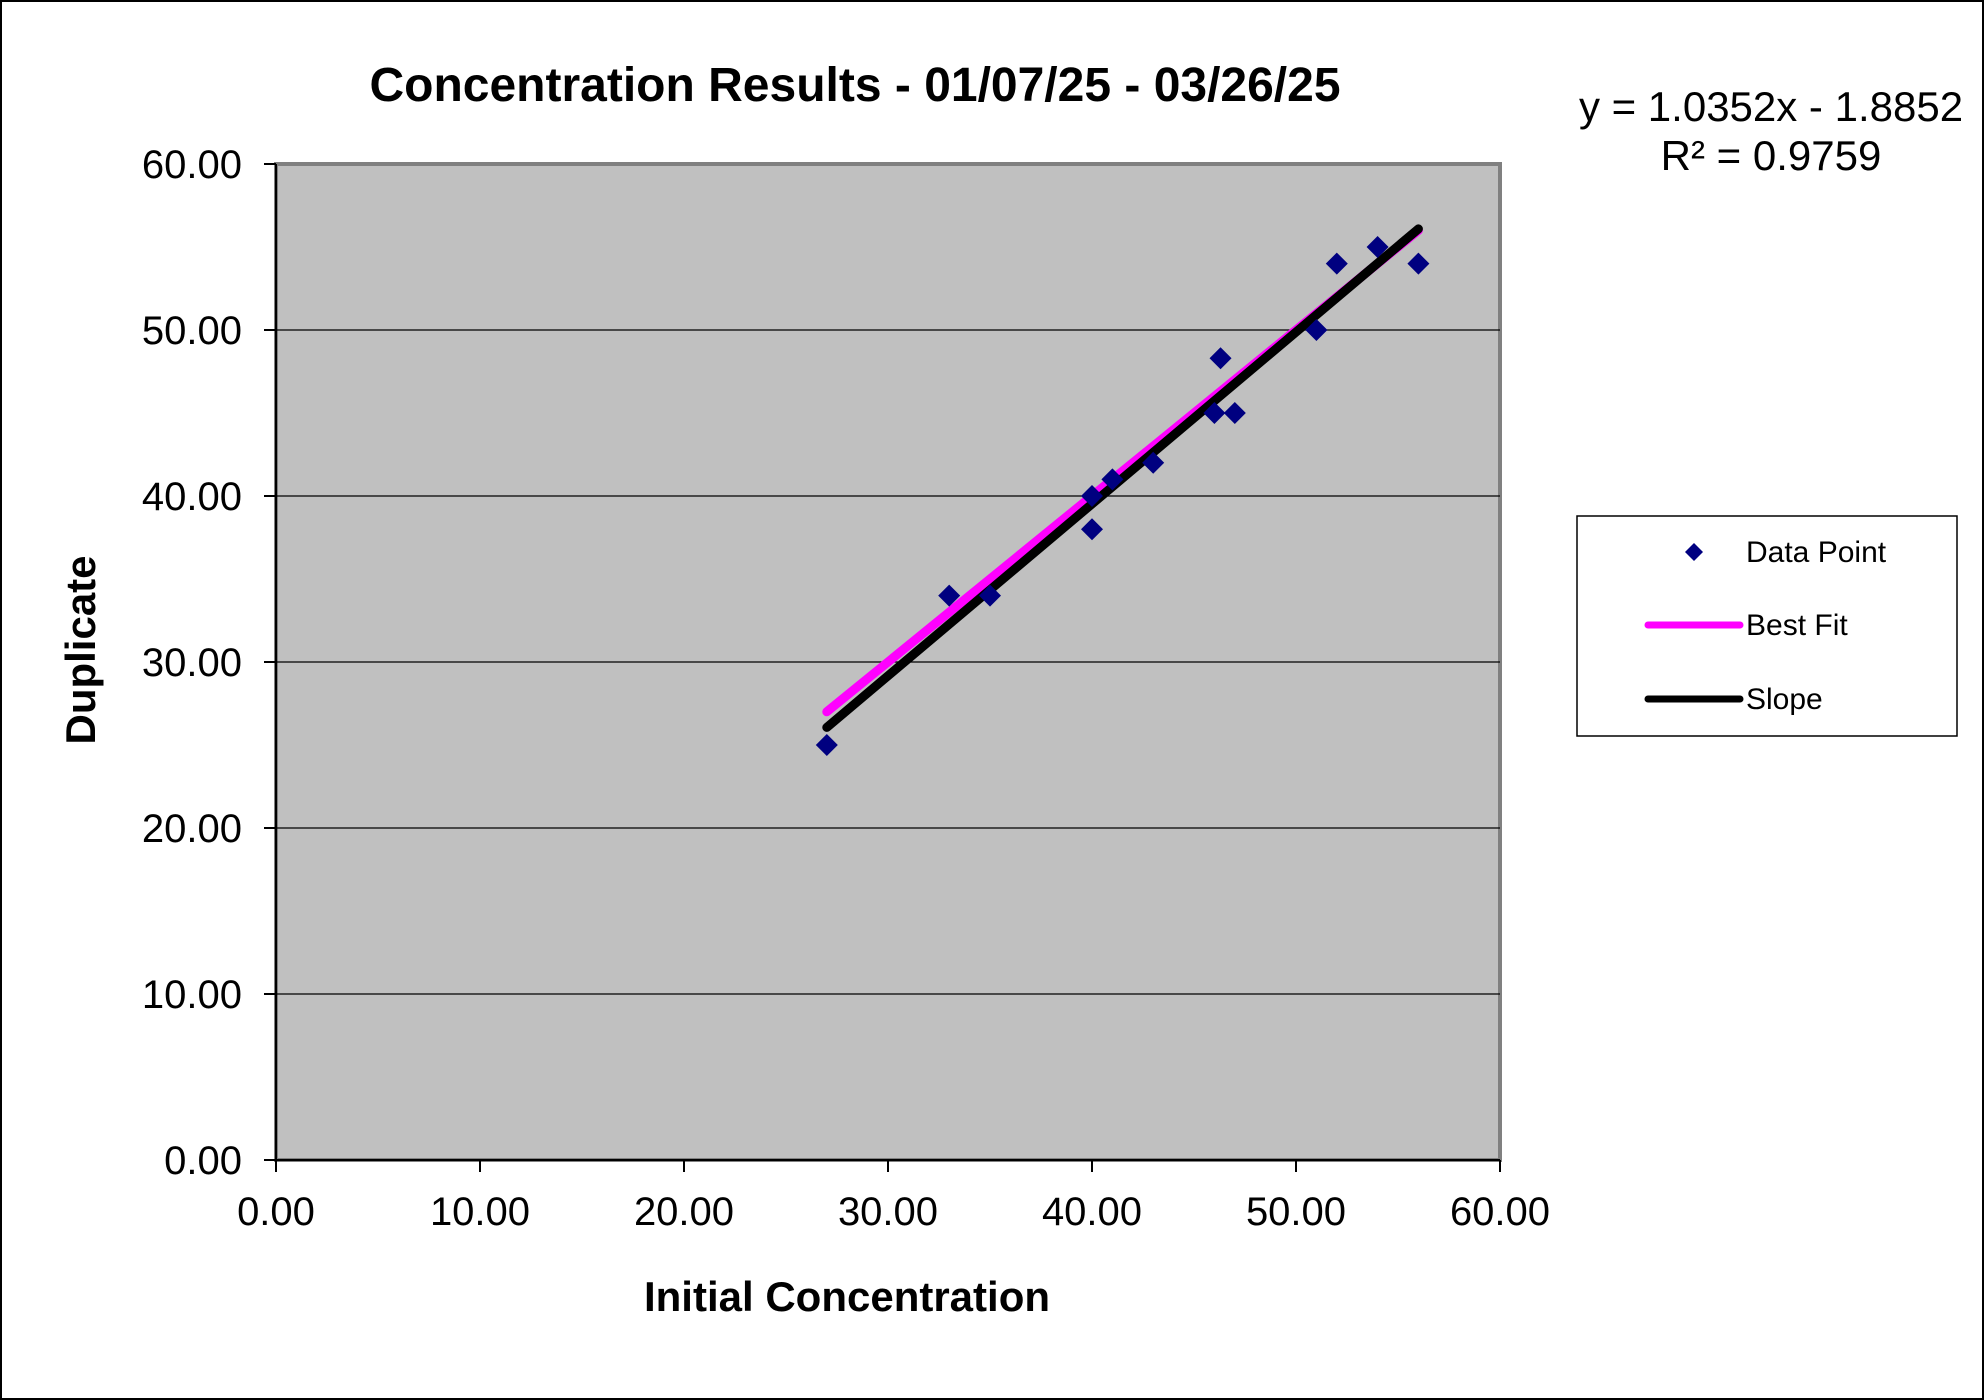  What do you see at coordinates (80, 649) in the screenshot?
I see `y-axis-title: Duplicate` at bounding box center [80, 649].